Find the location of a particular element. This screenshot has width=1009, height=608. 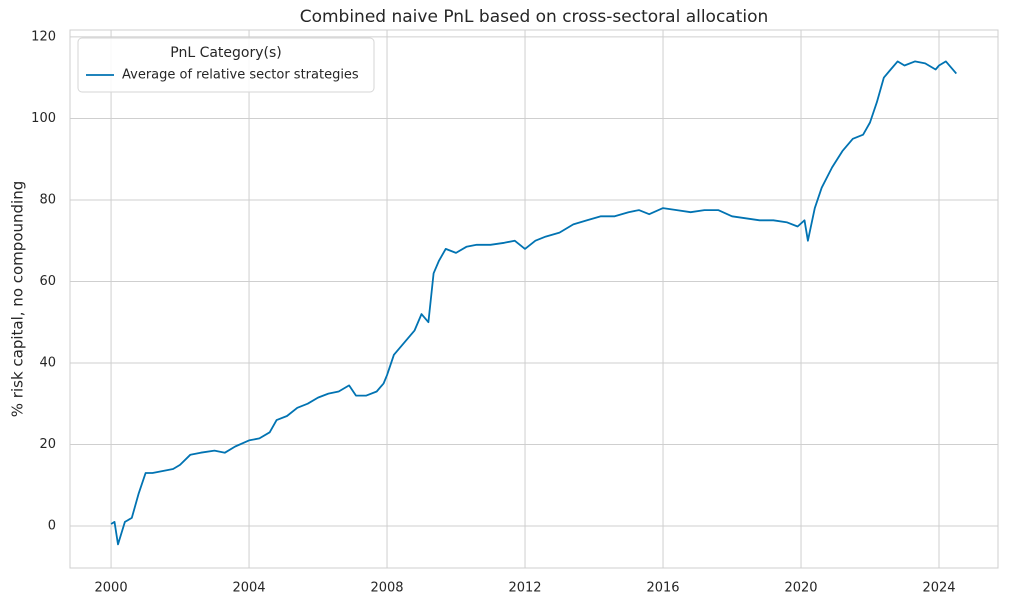

y-tick-label: 20 is located at coordinates (47, 444).